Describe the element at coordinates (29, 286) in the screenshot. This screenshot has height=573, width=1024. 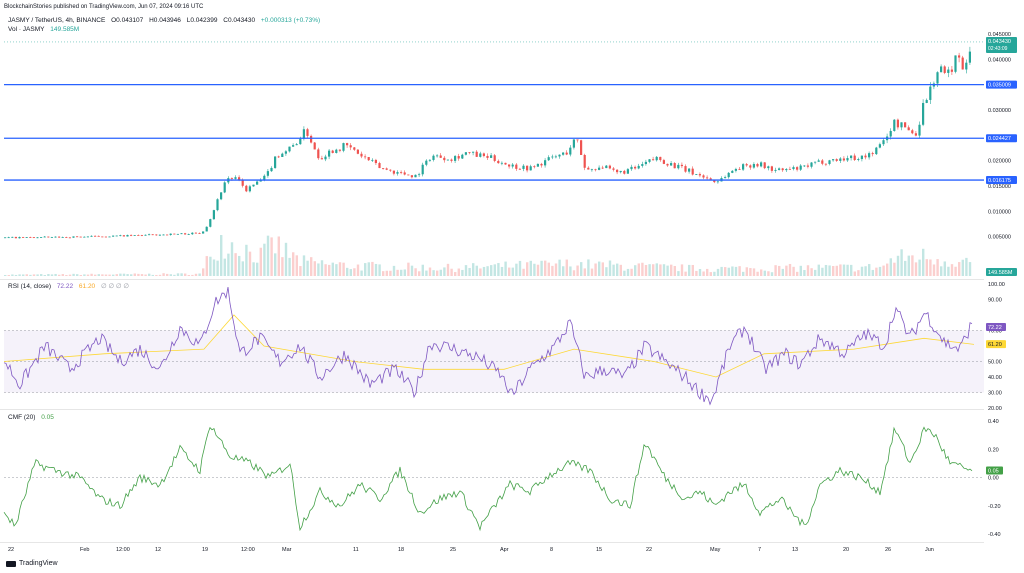
I see `rsi-label: RSI (14, close)` at that location.